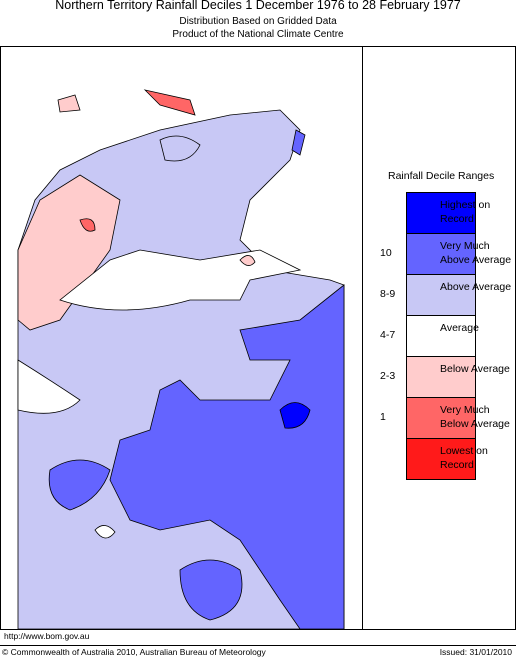 The height and width of the screenshot is (658, 516). Describe the element at coordinates (475, 417) in the screenshot. I see `legend-label: Very Much Below Average` at that location.